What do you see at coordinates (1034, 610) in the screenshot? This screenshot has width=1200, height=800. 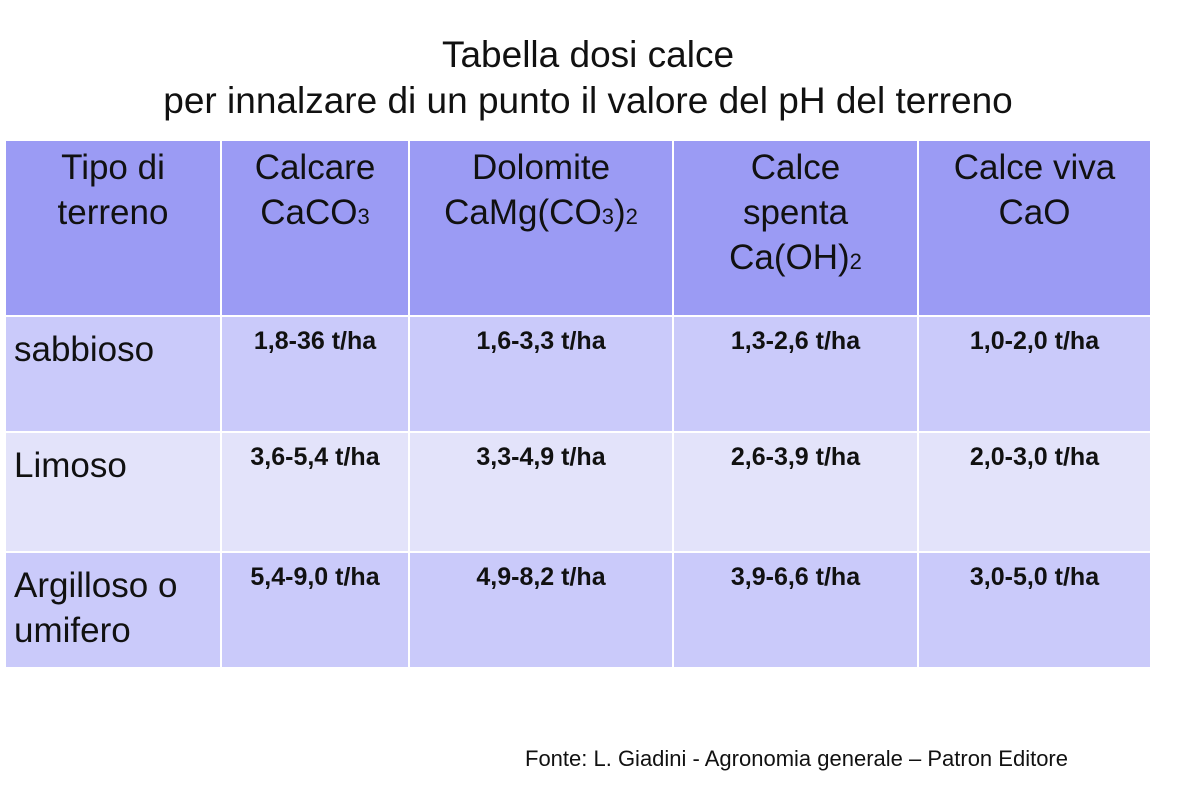 I see `dose-cell: 3,0-5,0 t/ha` at bounding box center [1034, 610].